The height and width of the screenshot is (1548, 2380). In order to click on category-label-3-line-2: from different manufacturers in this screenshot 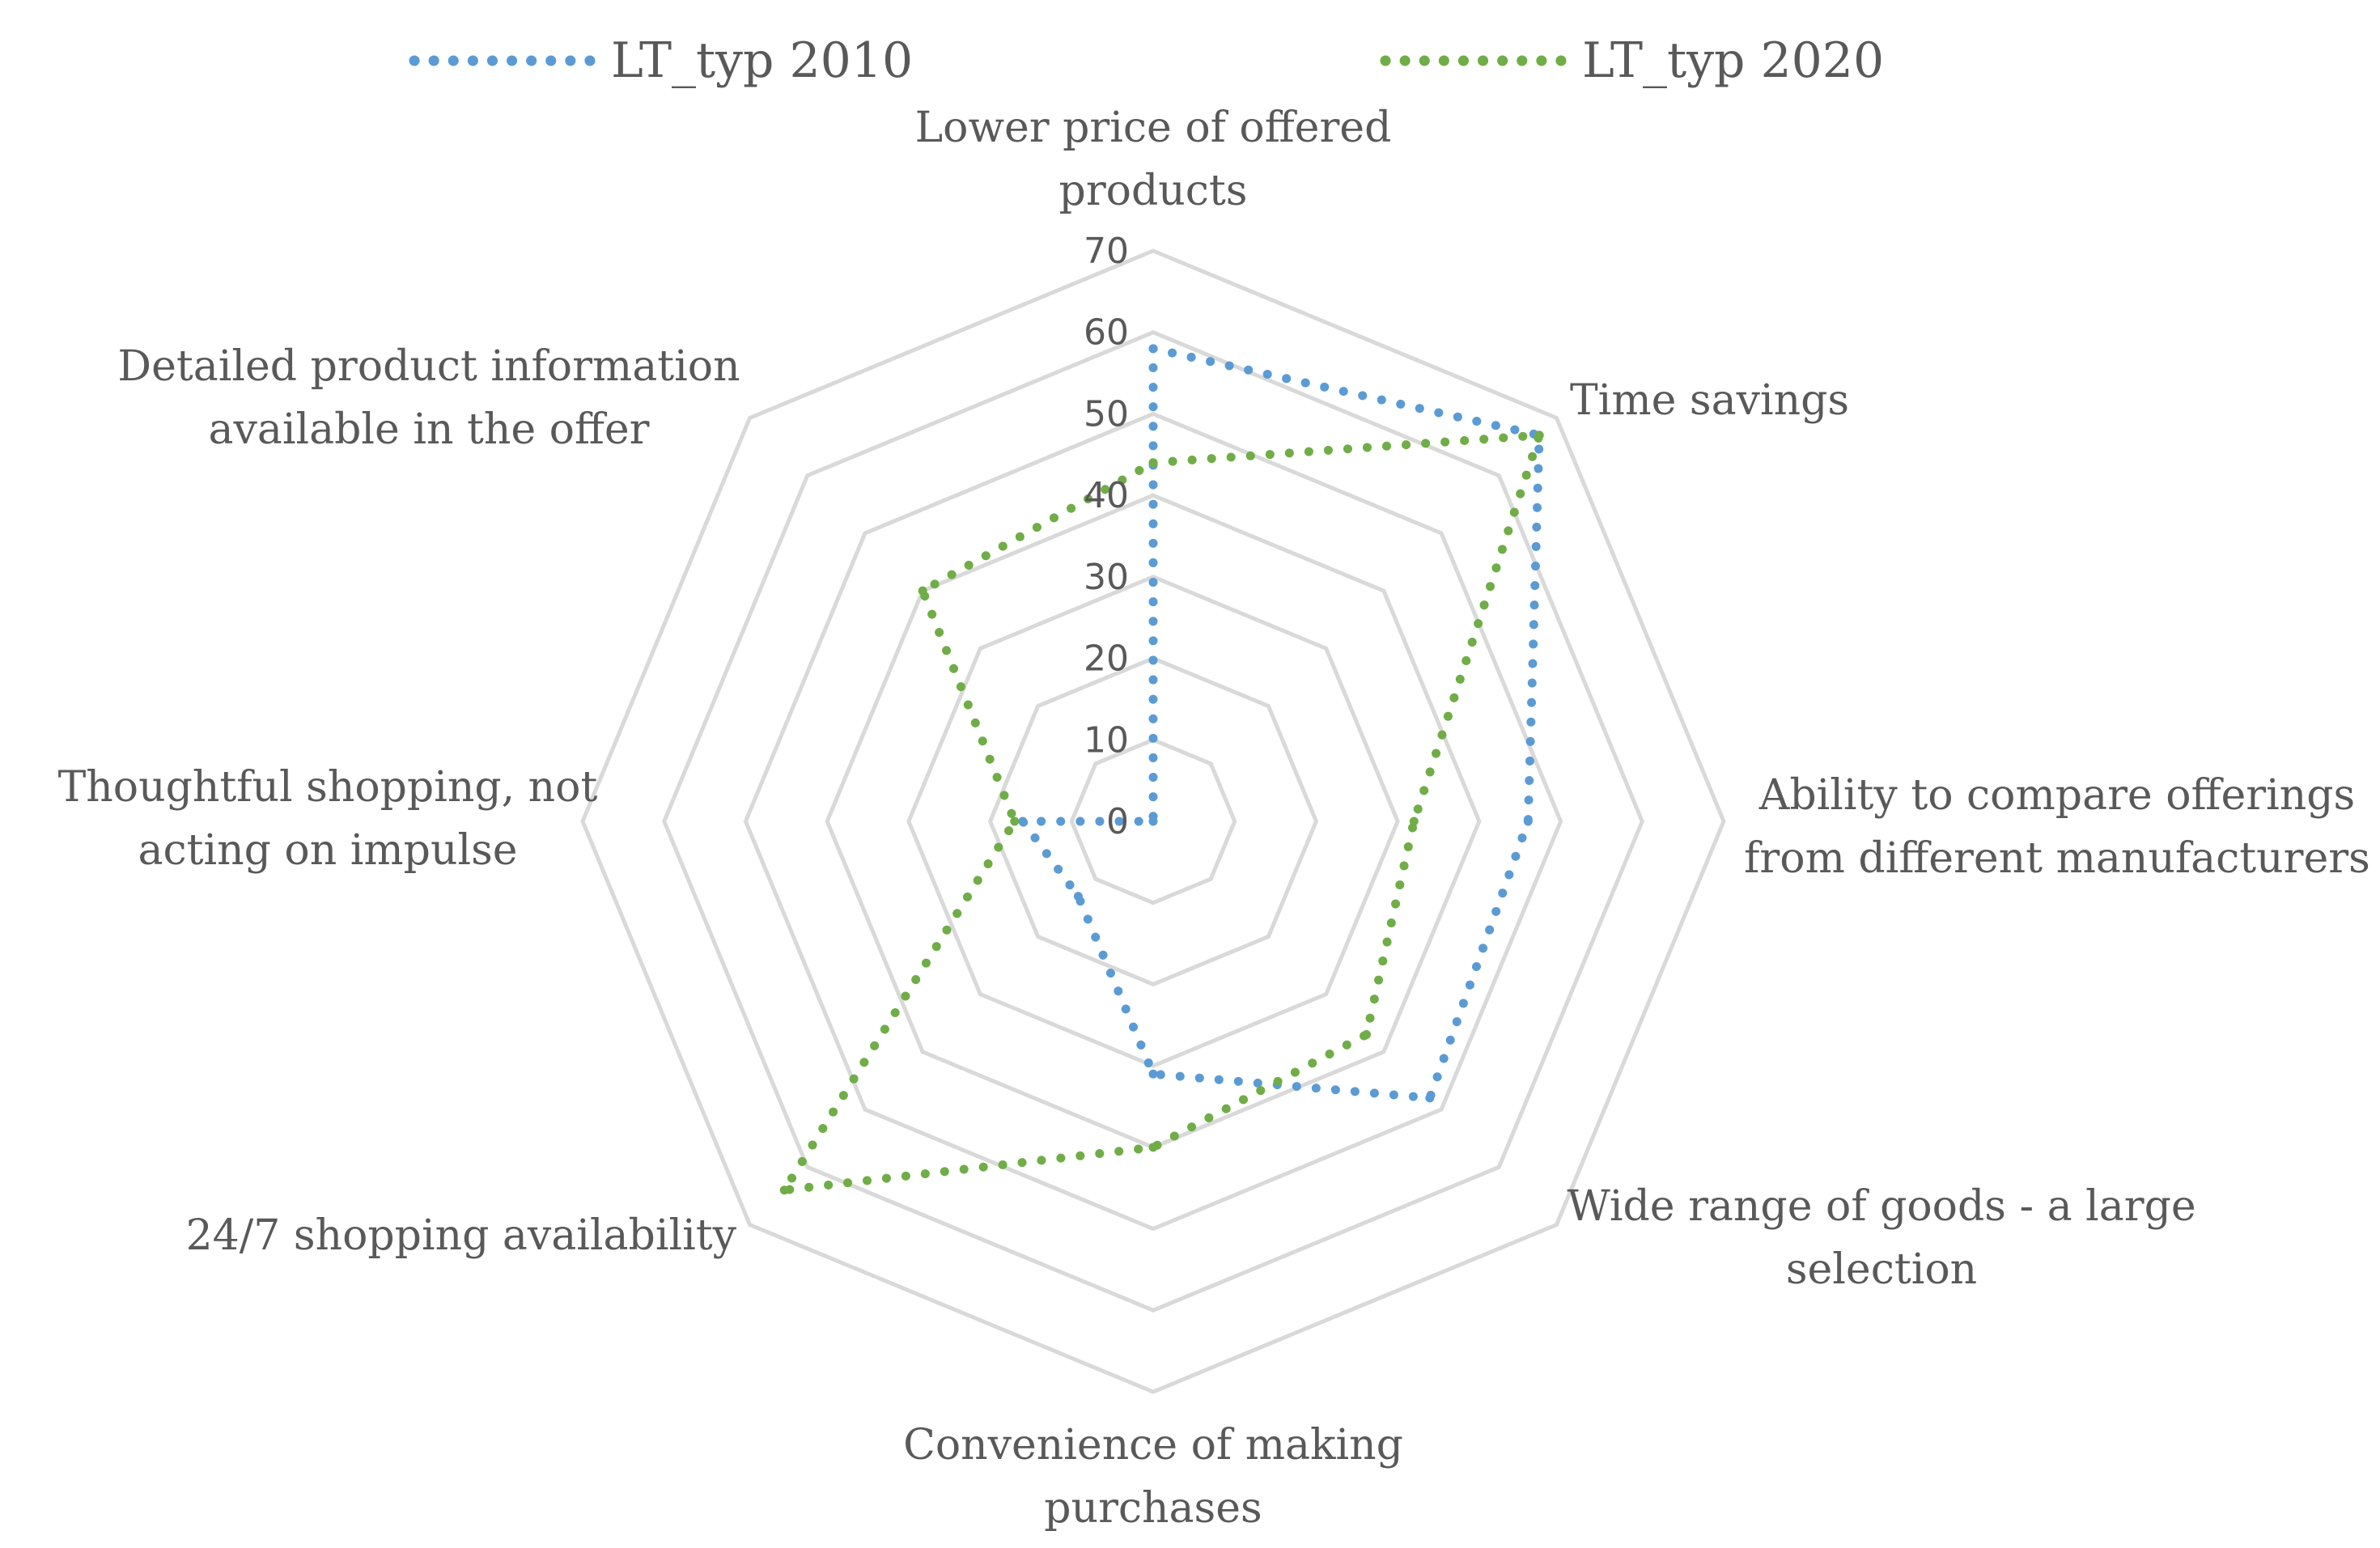, I will do `click(2057, 858)`.